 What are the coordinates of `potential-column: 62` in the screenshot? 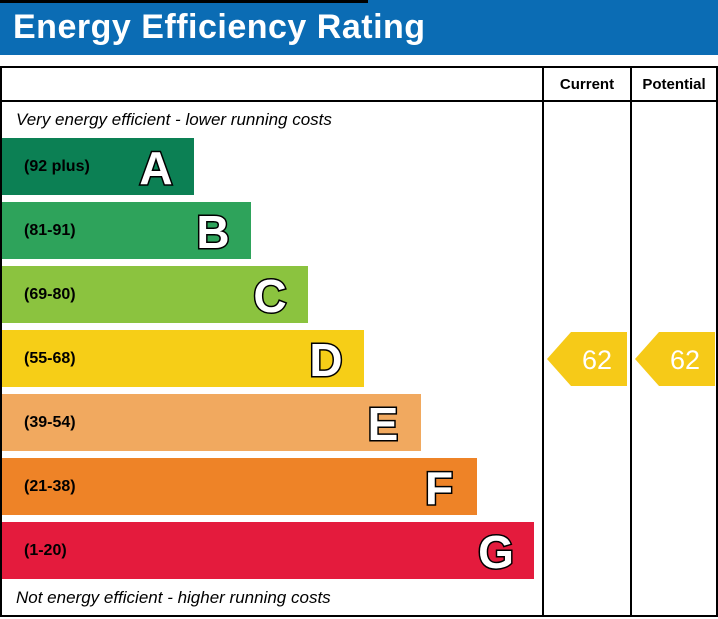 It's located at (673, 358).